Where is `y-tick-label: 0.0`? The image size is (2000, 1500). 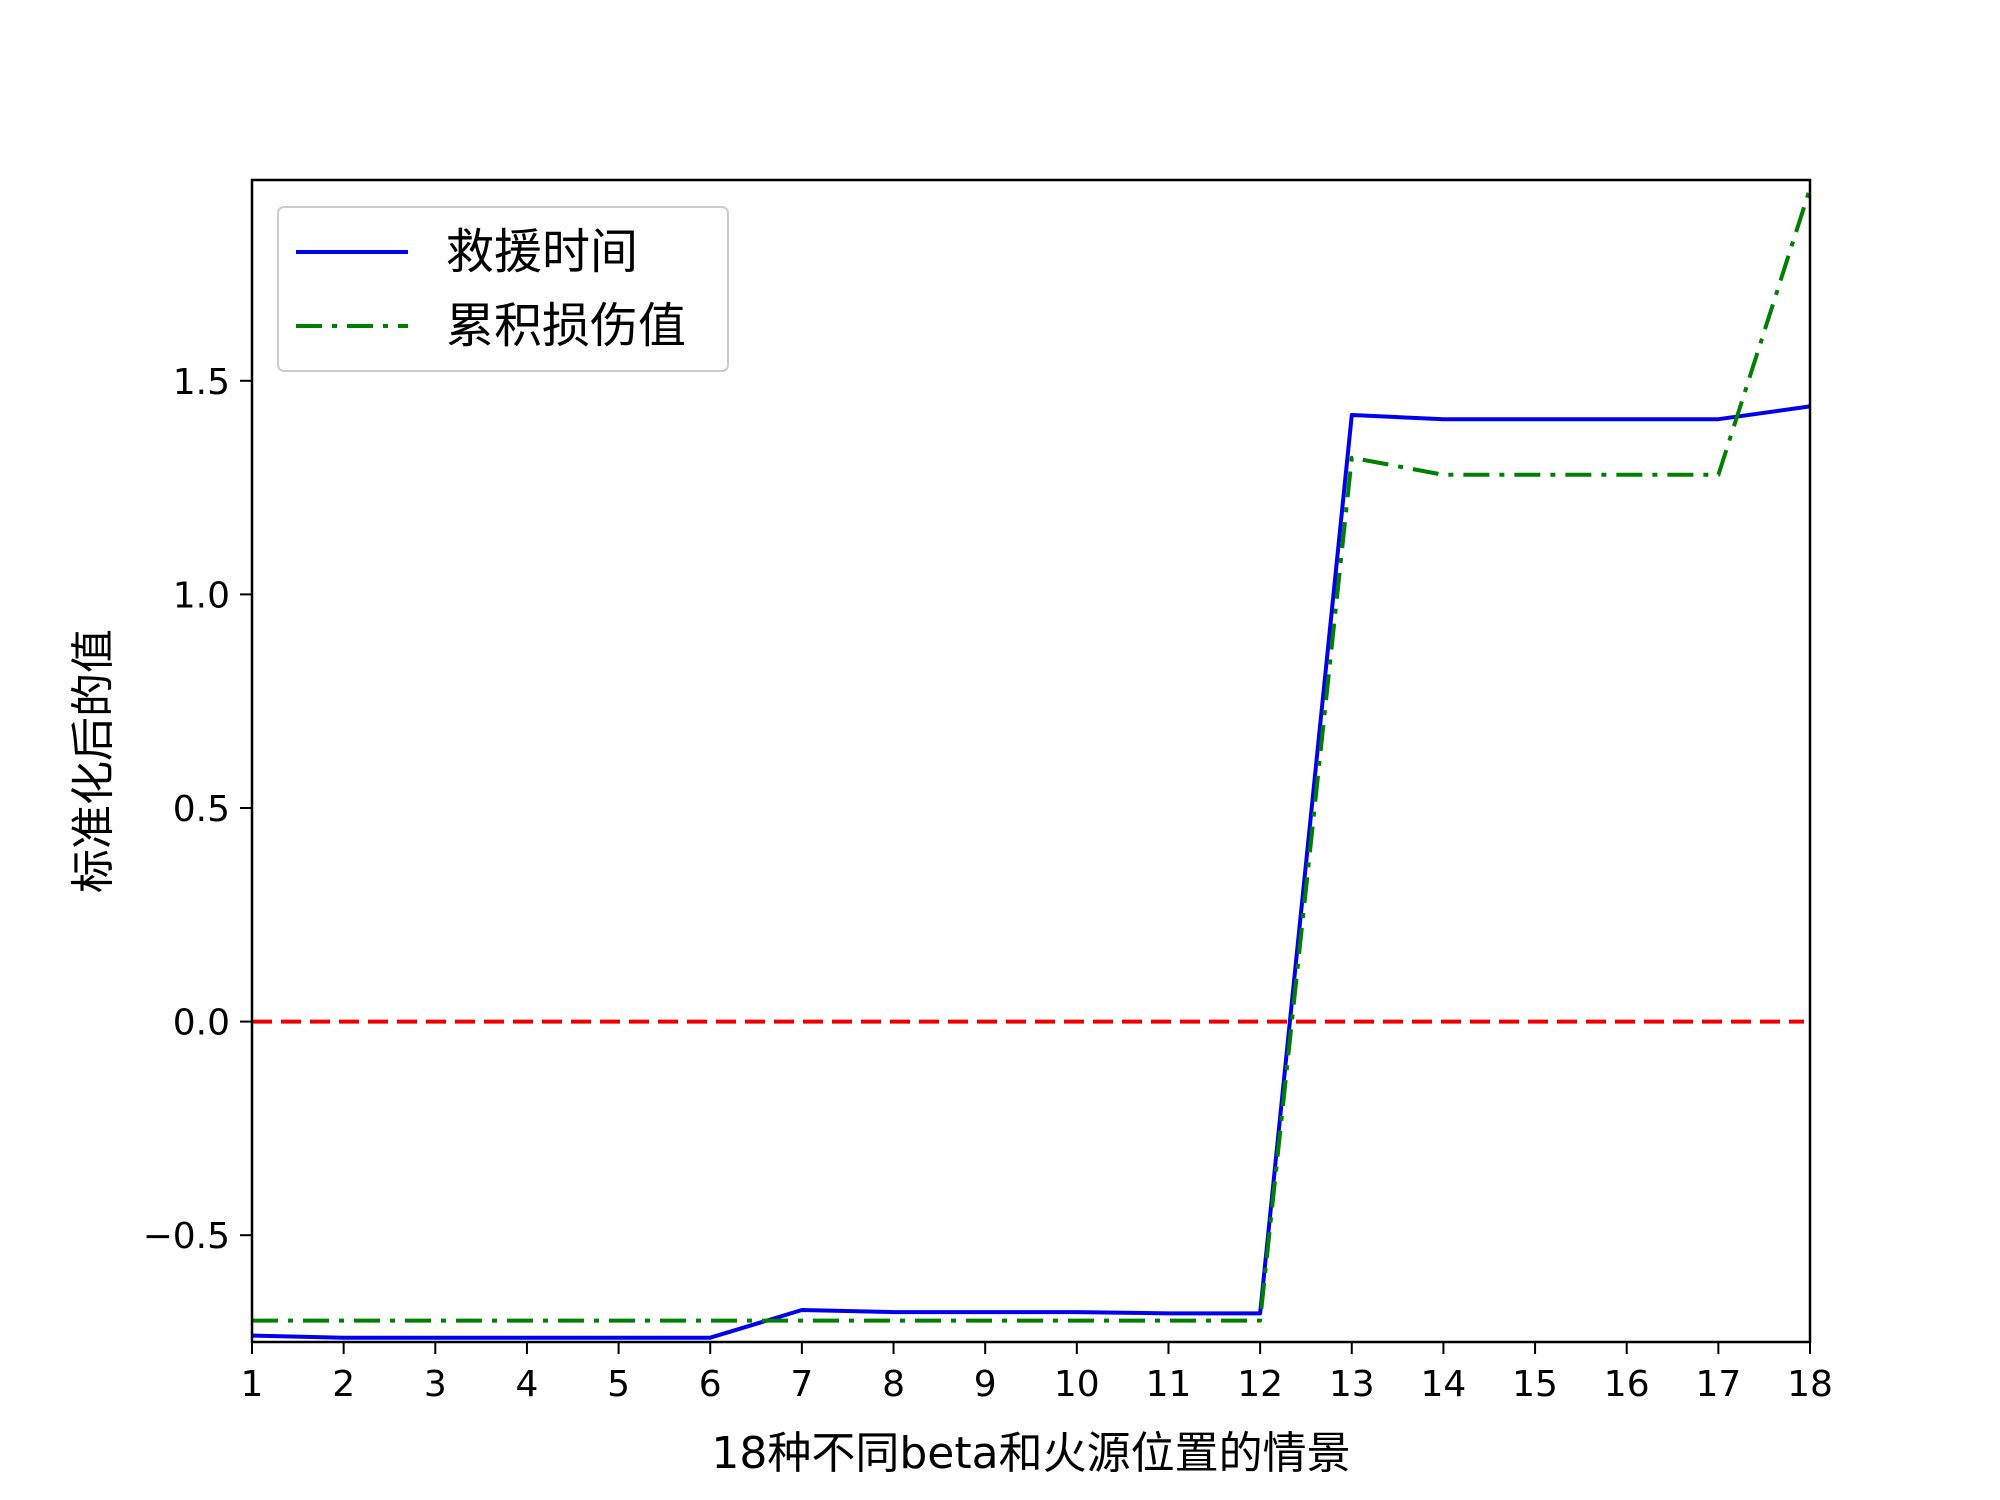 y-tick-label: 0.0 is located at coordinates (201, 1023).